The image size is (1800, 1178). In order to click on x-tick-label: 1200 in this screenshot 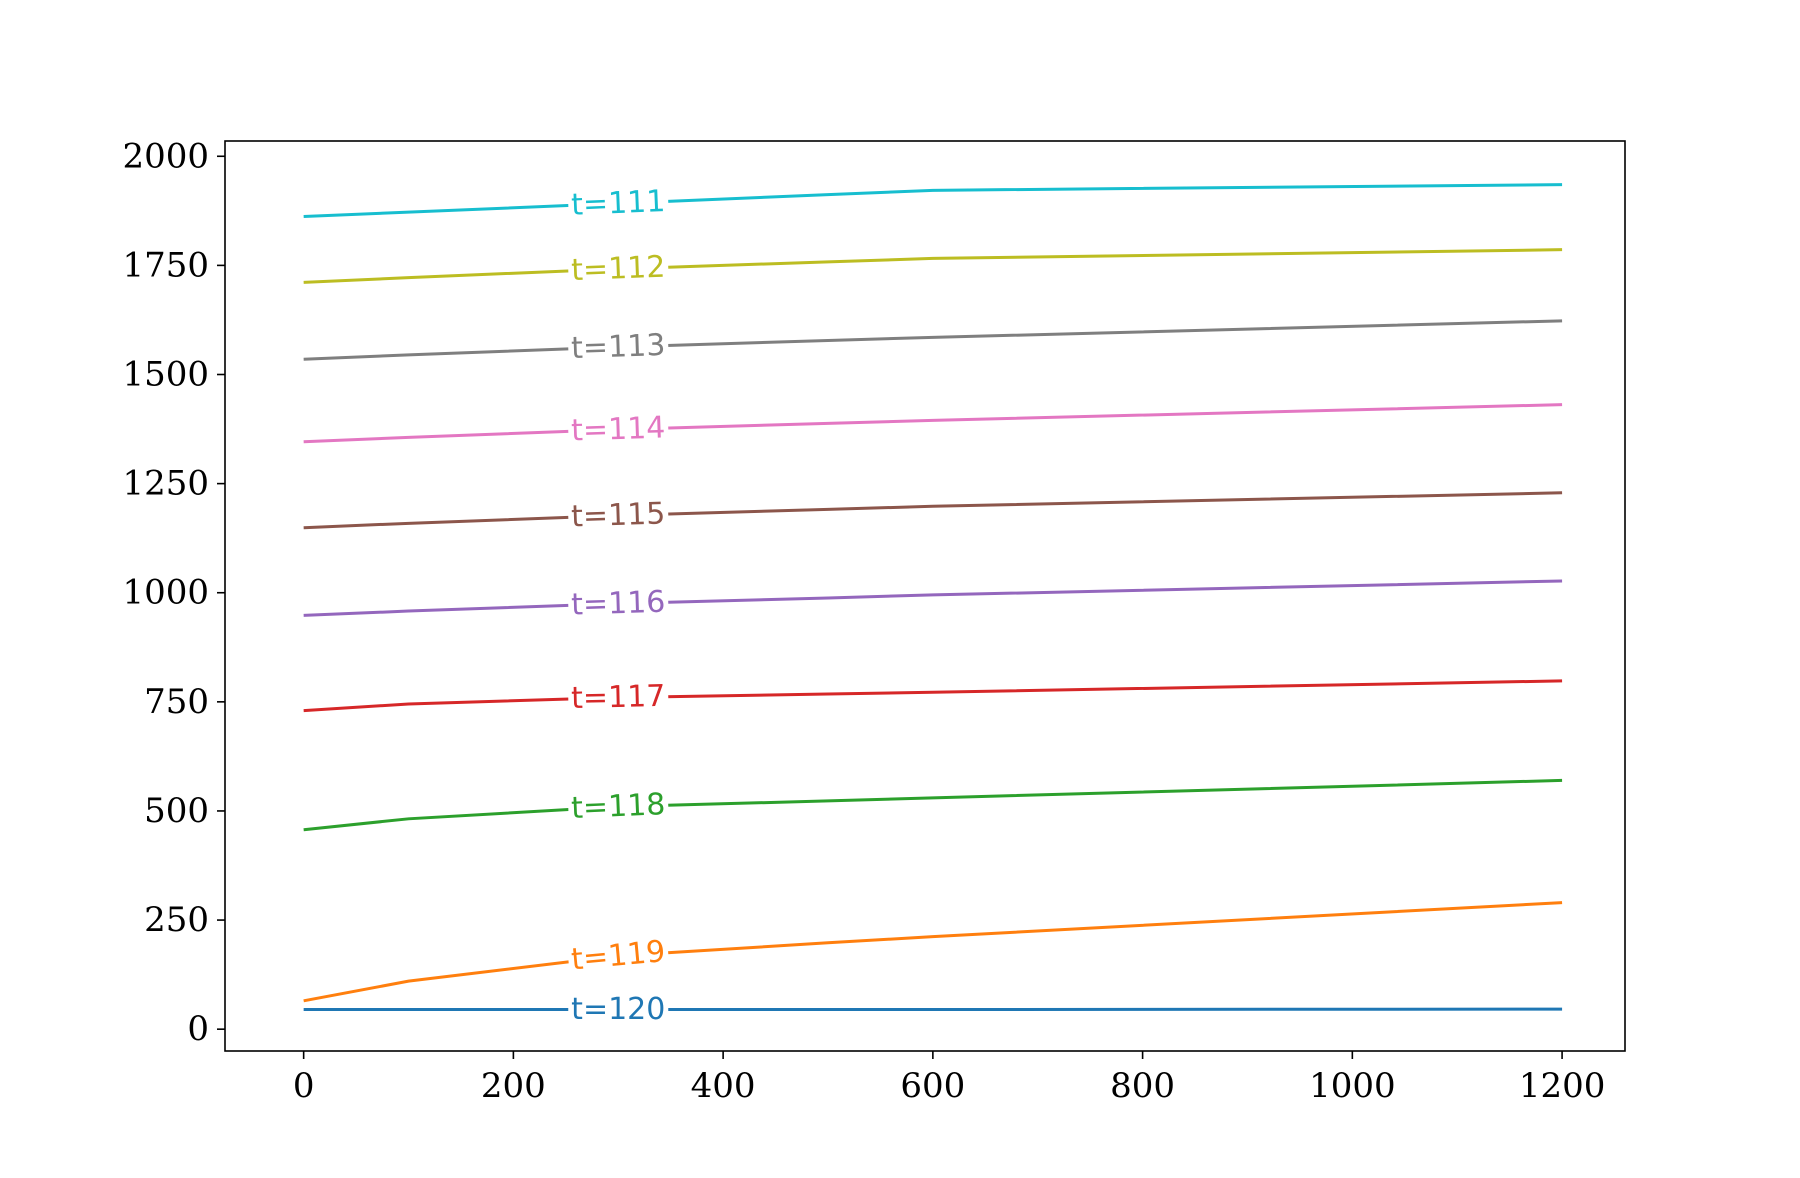, I will do `click(1562, 1086)`.